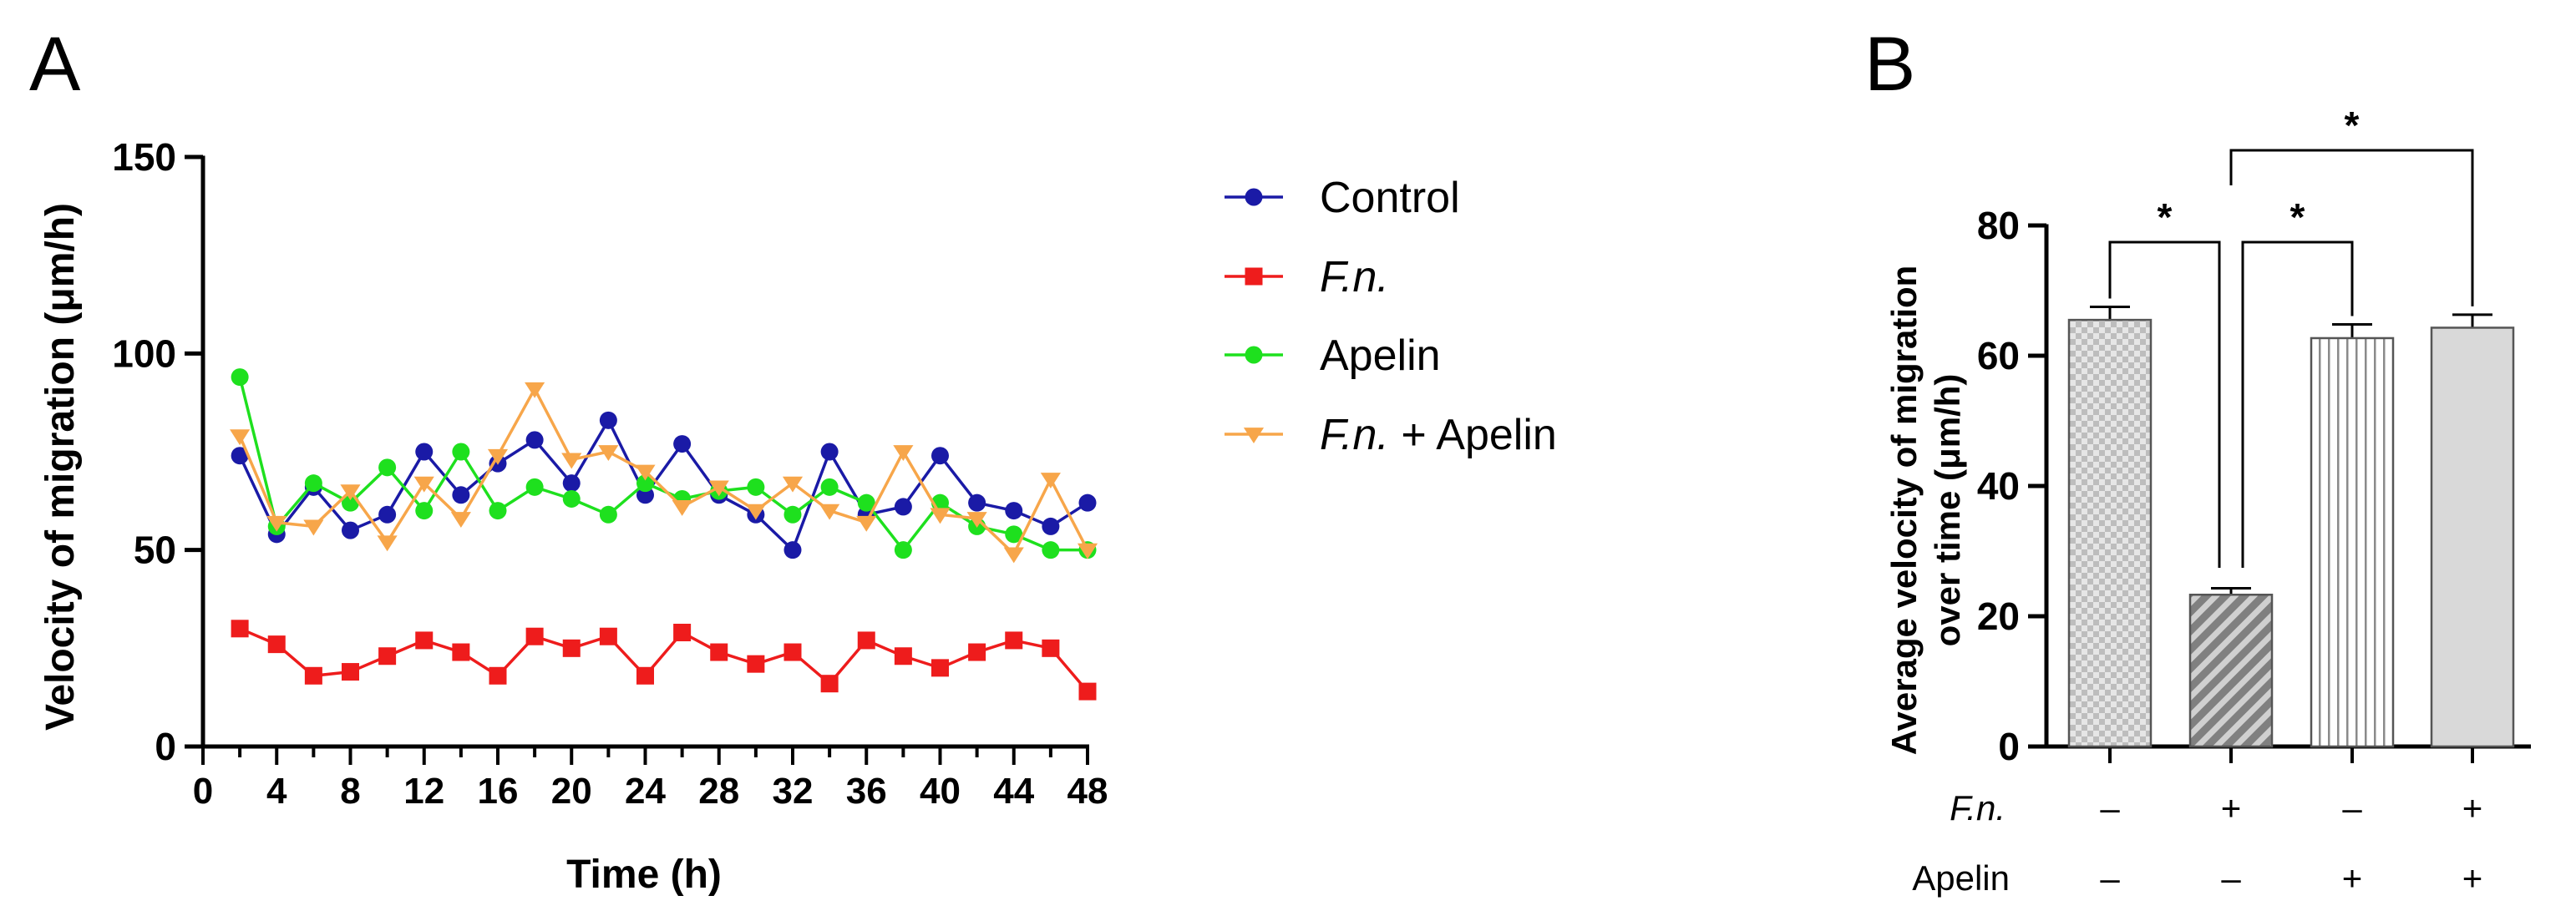 The width and height of the screenshot is (2576, 916). Describe the element at coordinates (203, 791) in the screenshot. I see `x-tick-label: 0` at that location.